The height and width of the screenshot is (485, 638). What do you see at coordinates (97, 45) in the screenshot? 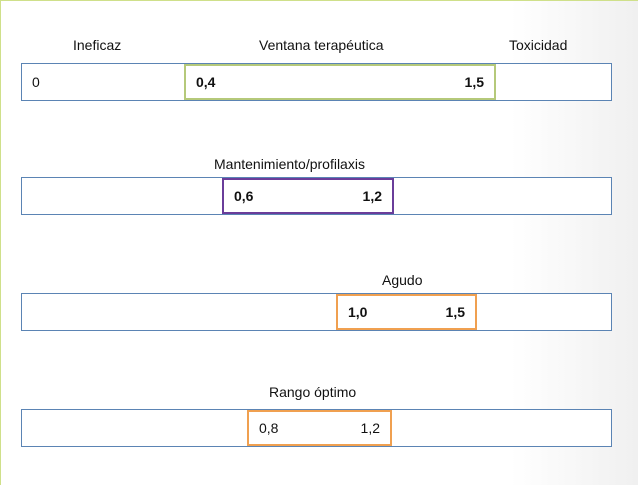
I see `label-ineficaz: Ineficaz` at bounding box center [97, 45].